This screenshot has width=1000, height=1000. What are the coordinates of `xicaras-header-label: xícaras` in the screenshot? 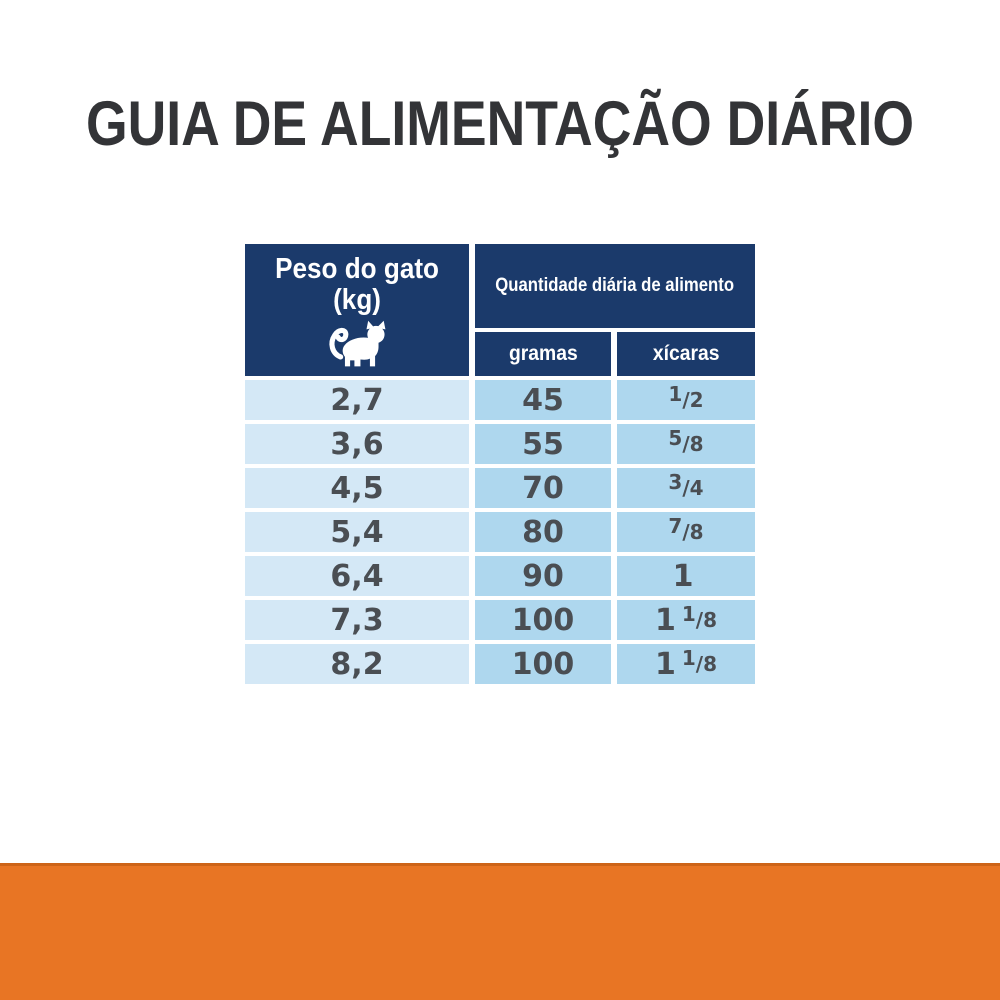 It's located at (686, 353).